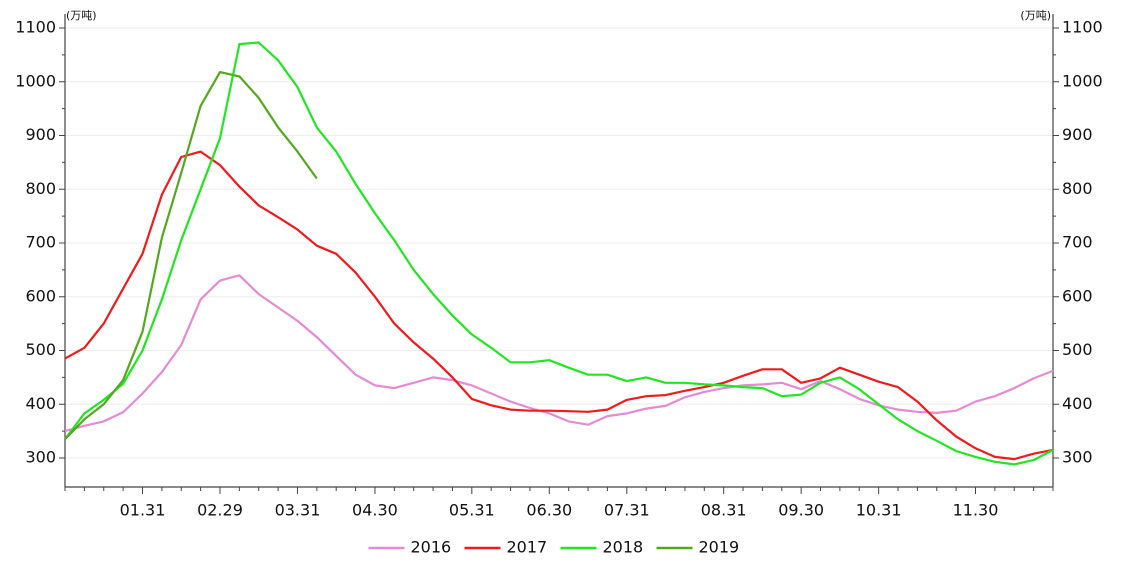 This screenshot has width=1121, height=567. Describe the element at coordinates (623, 547) in the screenshot. I see `legend-label: 2018` at that location.